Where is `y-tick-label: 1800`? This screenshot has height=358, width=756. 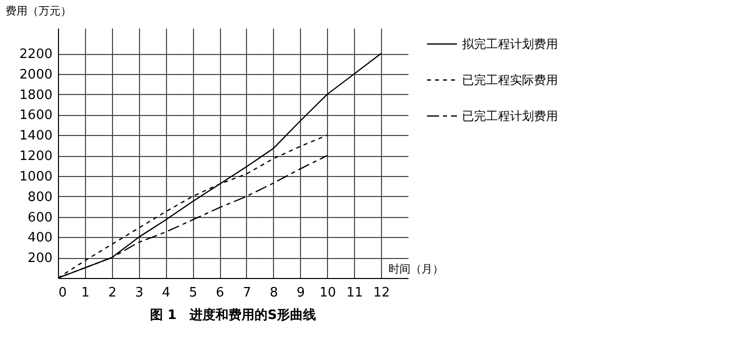 y-tick-label: 1800 is located at coordinates (35, 95).